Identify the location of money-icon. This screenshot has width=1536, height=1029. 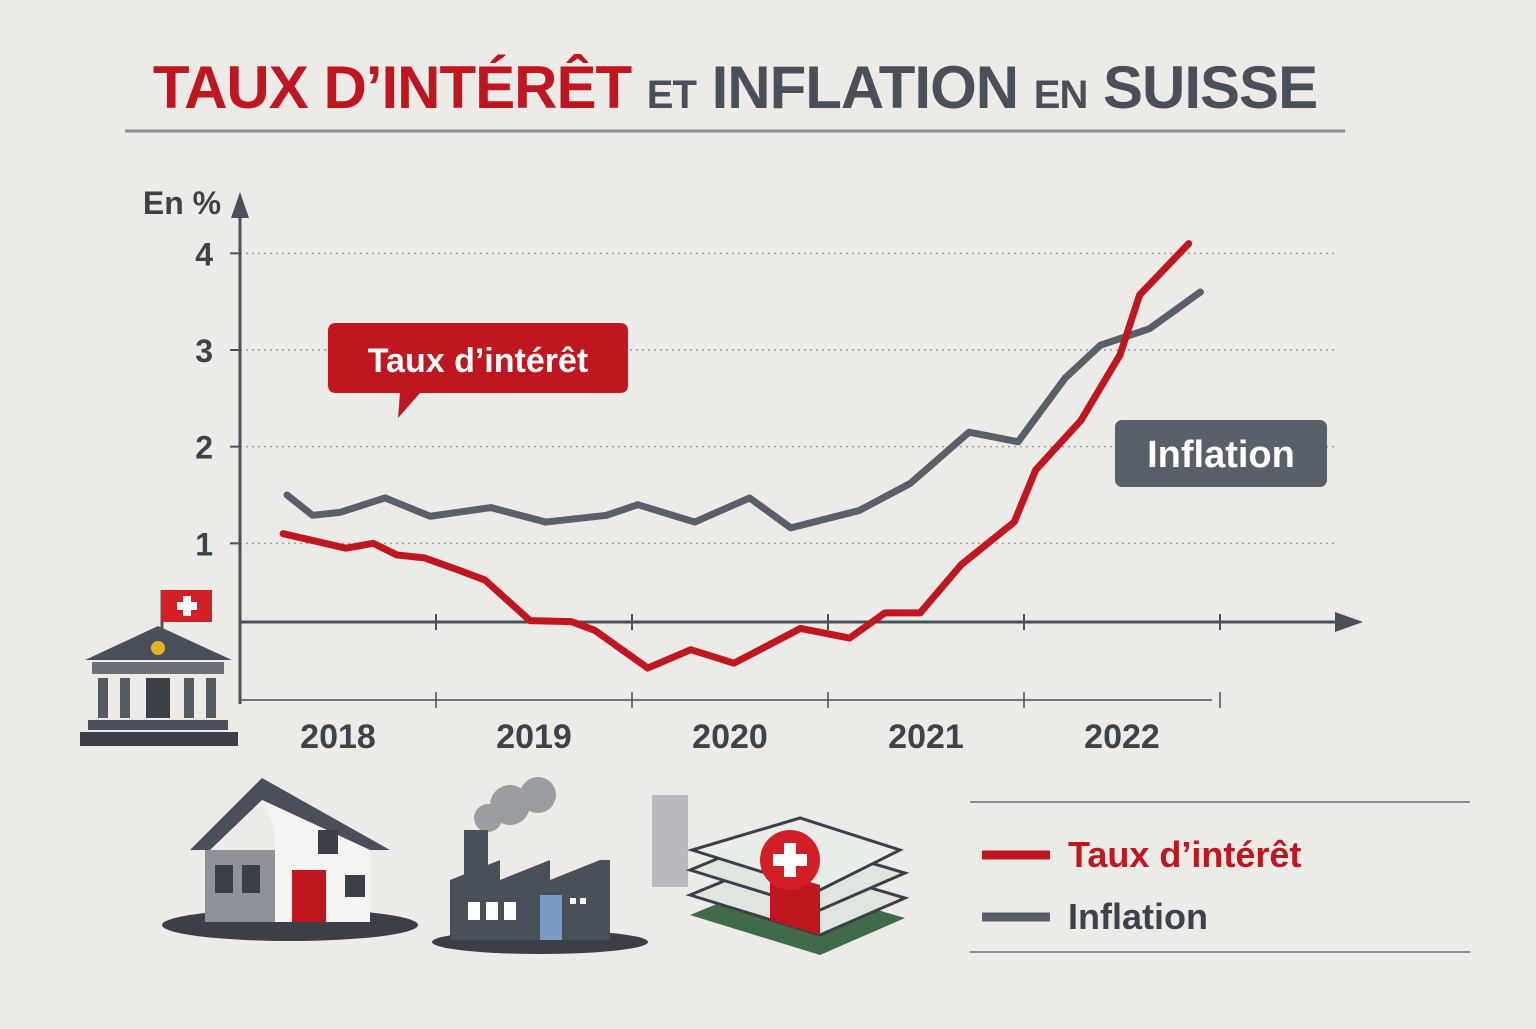
(781, 875).